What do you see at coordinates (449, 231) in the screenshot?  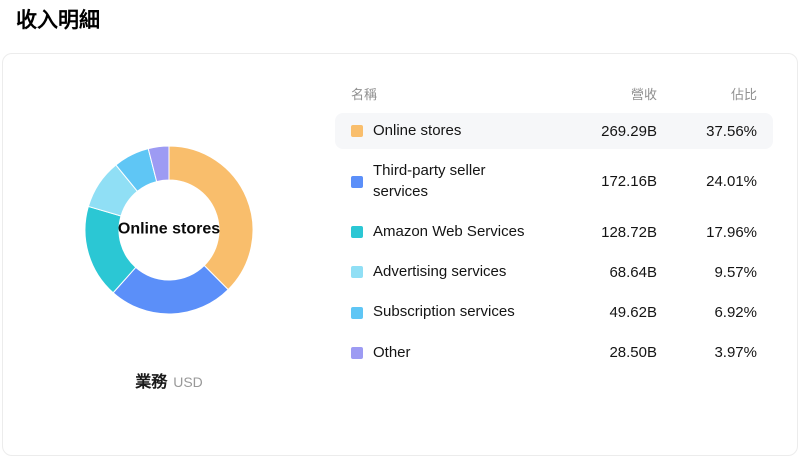 I see `row-name: Amazon Web Services` at bounding box center [449, 231].